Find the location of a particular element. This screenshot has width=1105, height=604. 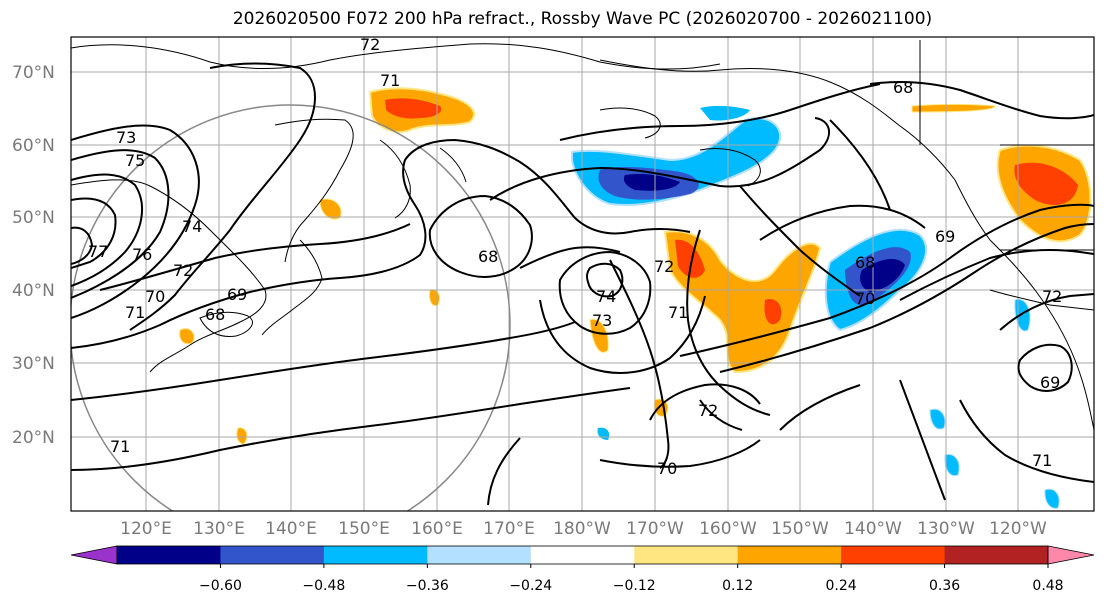

lon-label: 130°E is located at coordinates (219, 529).